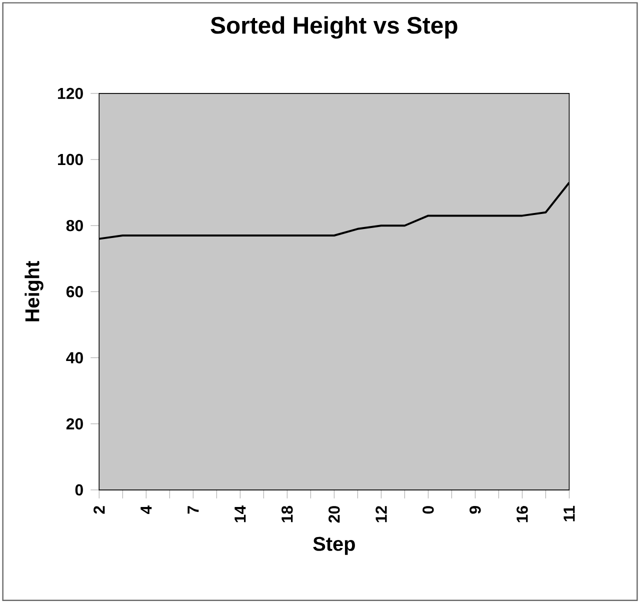  I want to click on x-tick-label: 4, so click(146, 509).